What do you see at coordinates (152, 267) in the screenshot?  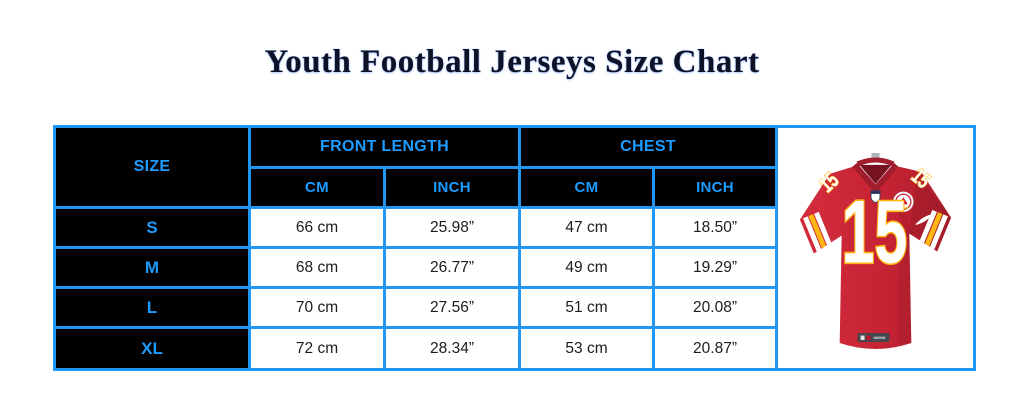 I see `size-label: M` at bounding box center [152, 267].